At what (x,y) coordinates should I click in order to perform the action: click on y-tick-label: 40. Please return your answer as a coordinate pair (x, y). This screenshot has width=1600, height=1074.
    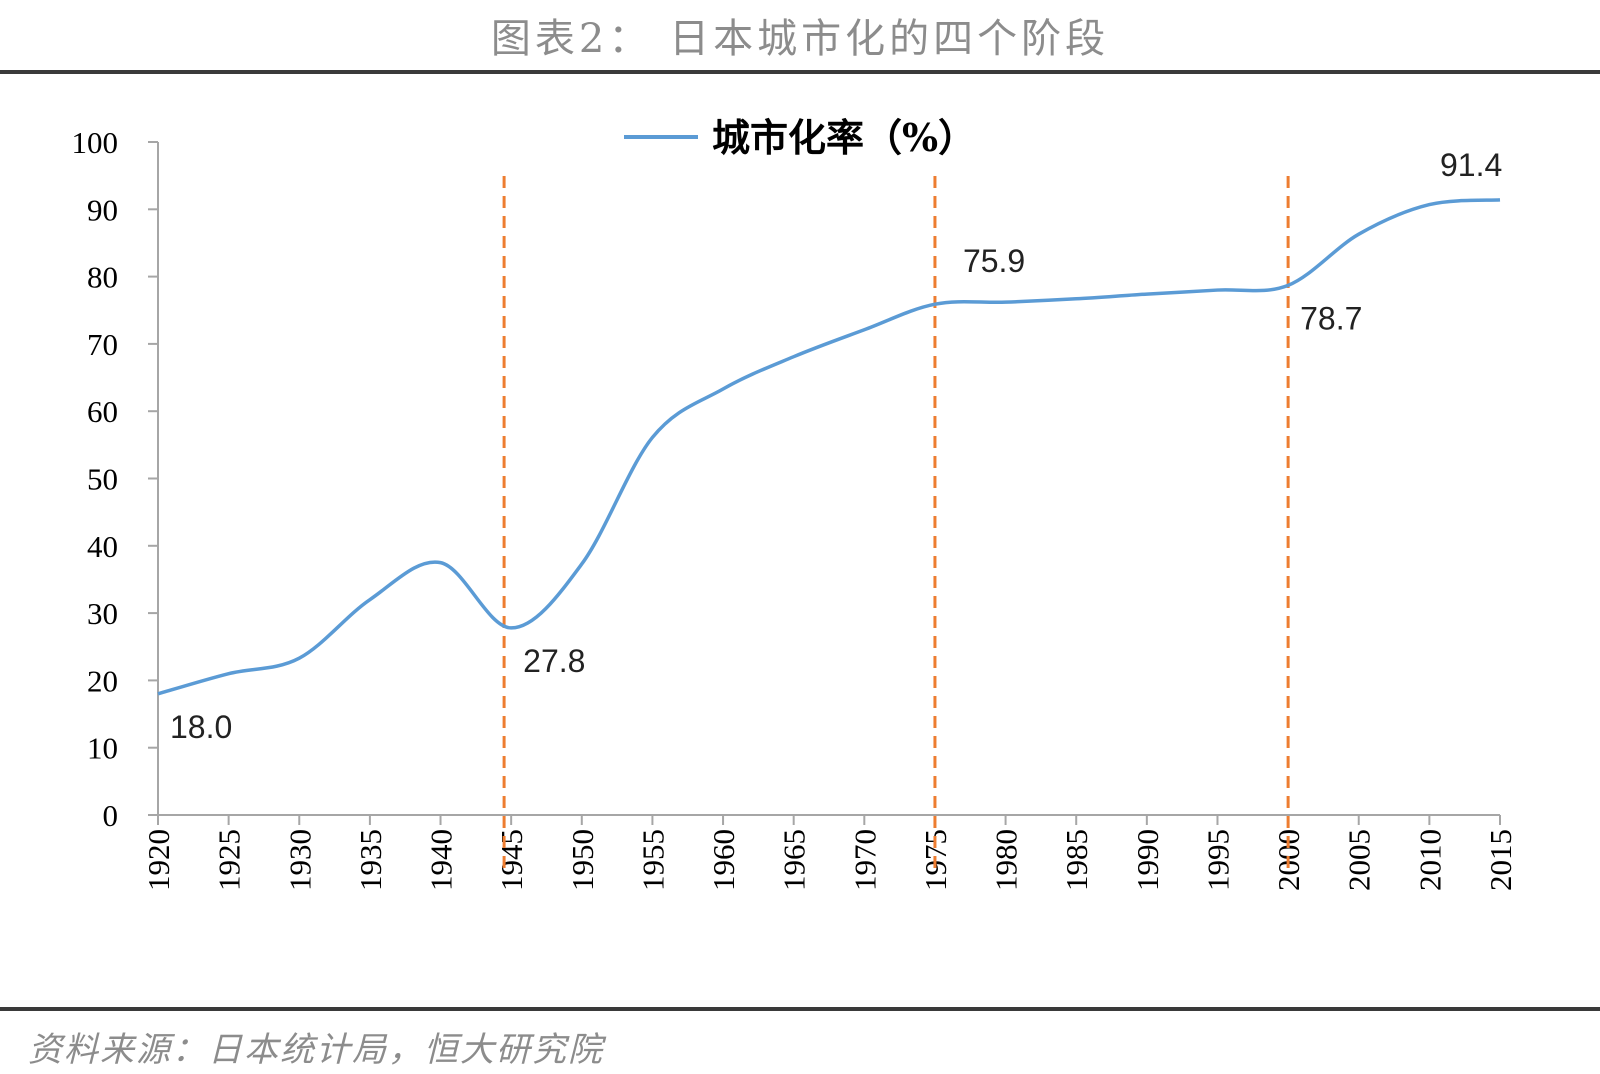
    Looking at the image, I should click on (102, 546).